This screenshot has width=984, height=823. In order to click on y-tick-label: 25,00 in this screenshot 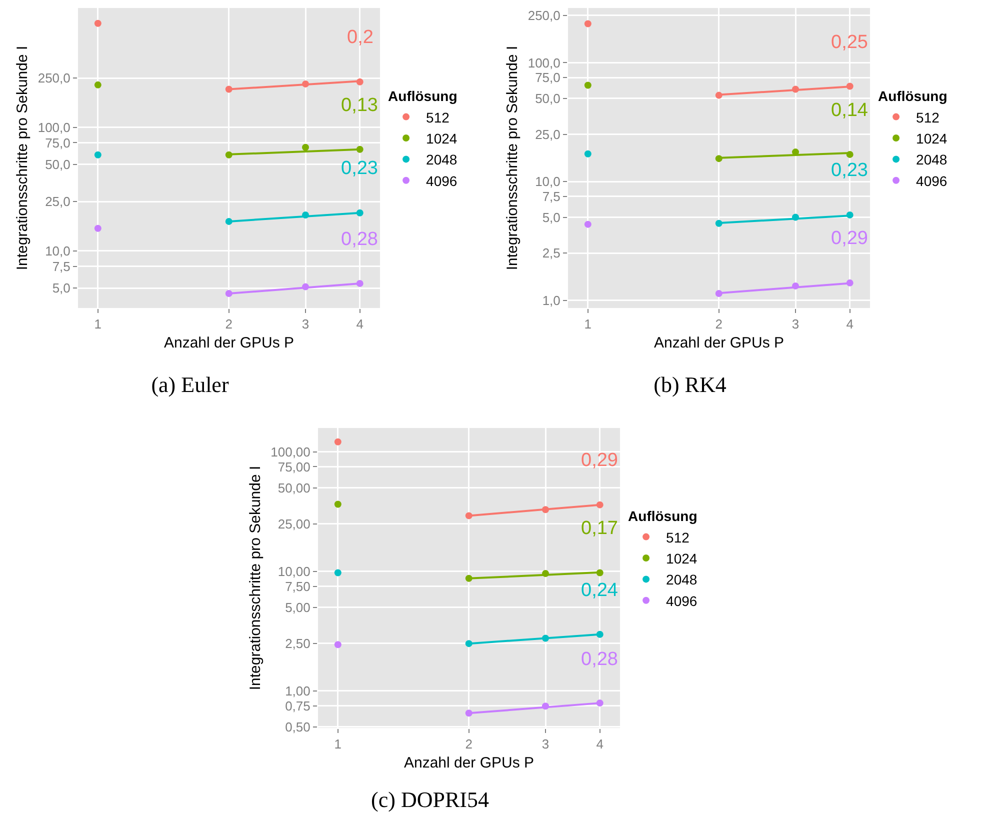, I will do `click(294, 524)`.